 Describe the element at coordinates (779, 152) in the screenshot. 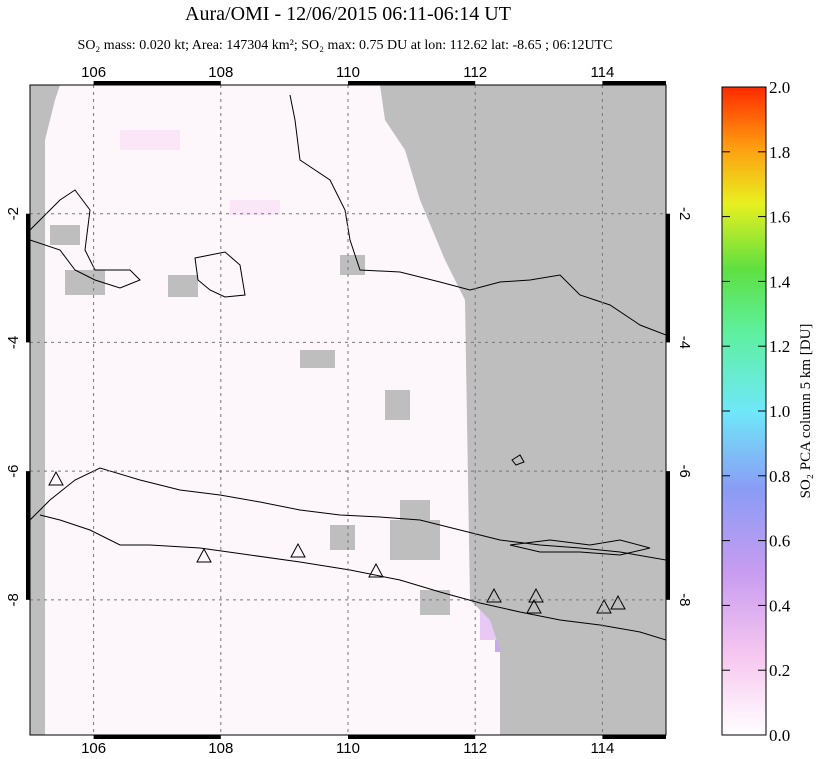

I see `colorbar-tick-label: 1.8` at that location.